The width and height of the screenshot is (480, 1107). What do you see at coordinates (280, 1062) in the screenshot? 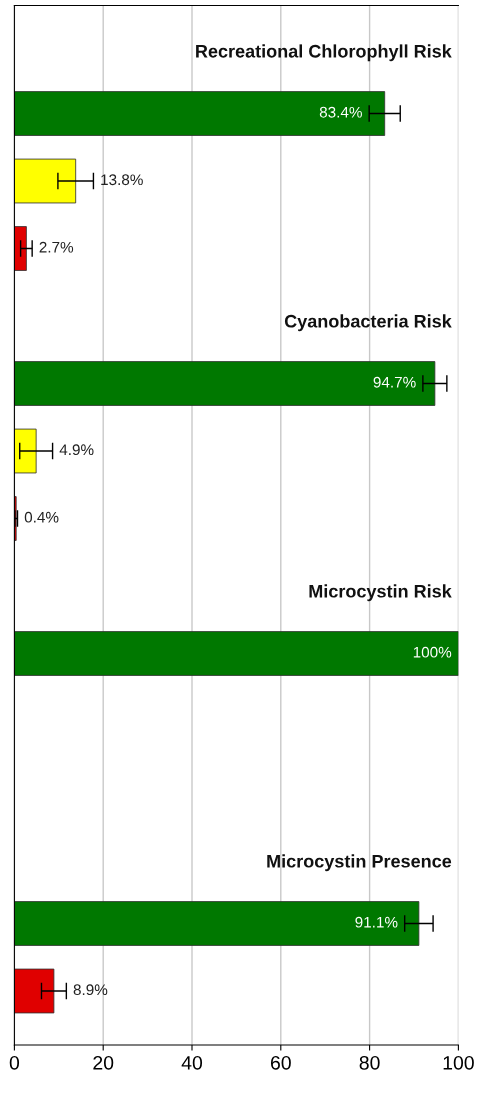
I see `x-tick-label: 60` at bounding box center [280, 1062].